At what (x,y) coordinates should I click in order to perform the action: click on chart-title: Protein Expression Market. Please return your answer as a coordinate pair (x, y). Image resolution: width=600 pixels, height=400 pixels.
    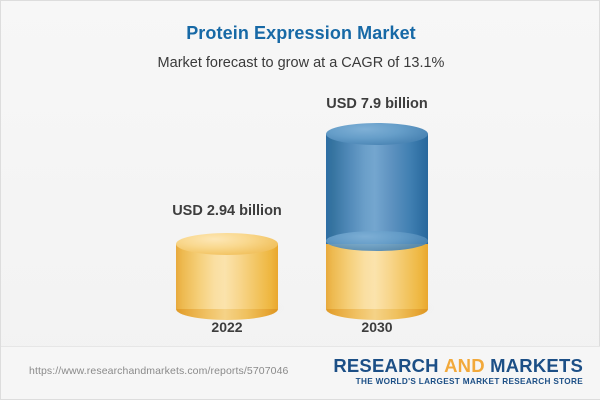
    Looking at the image, I should click on (301, 33).